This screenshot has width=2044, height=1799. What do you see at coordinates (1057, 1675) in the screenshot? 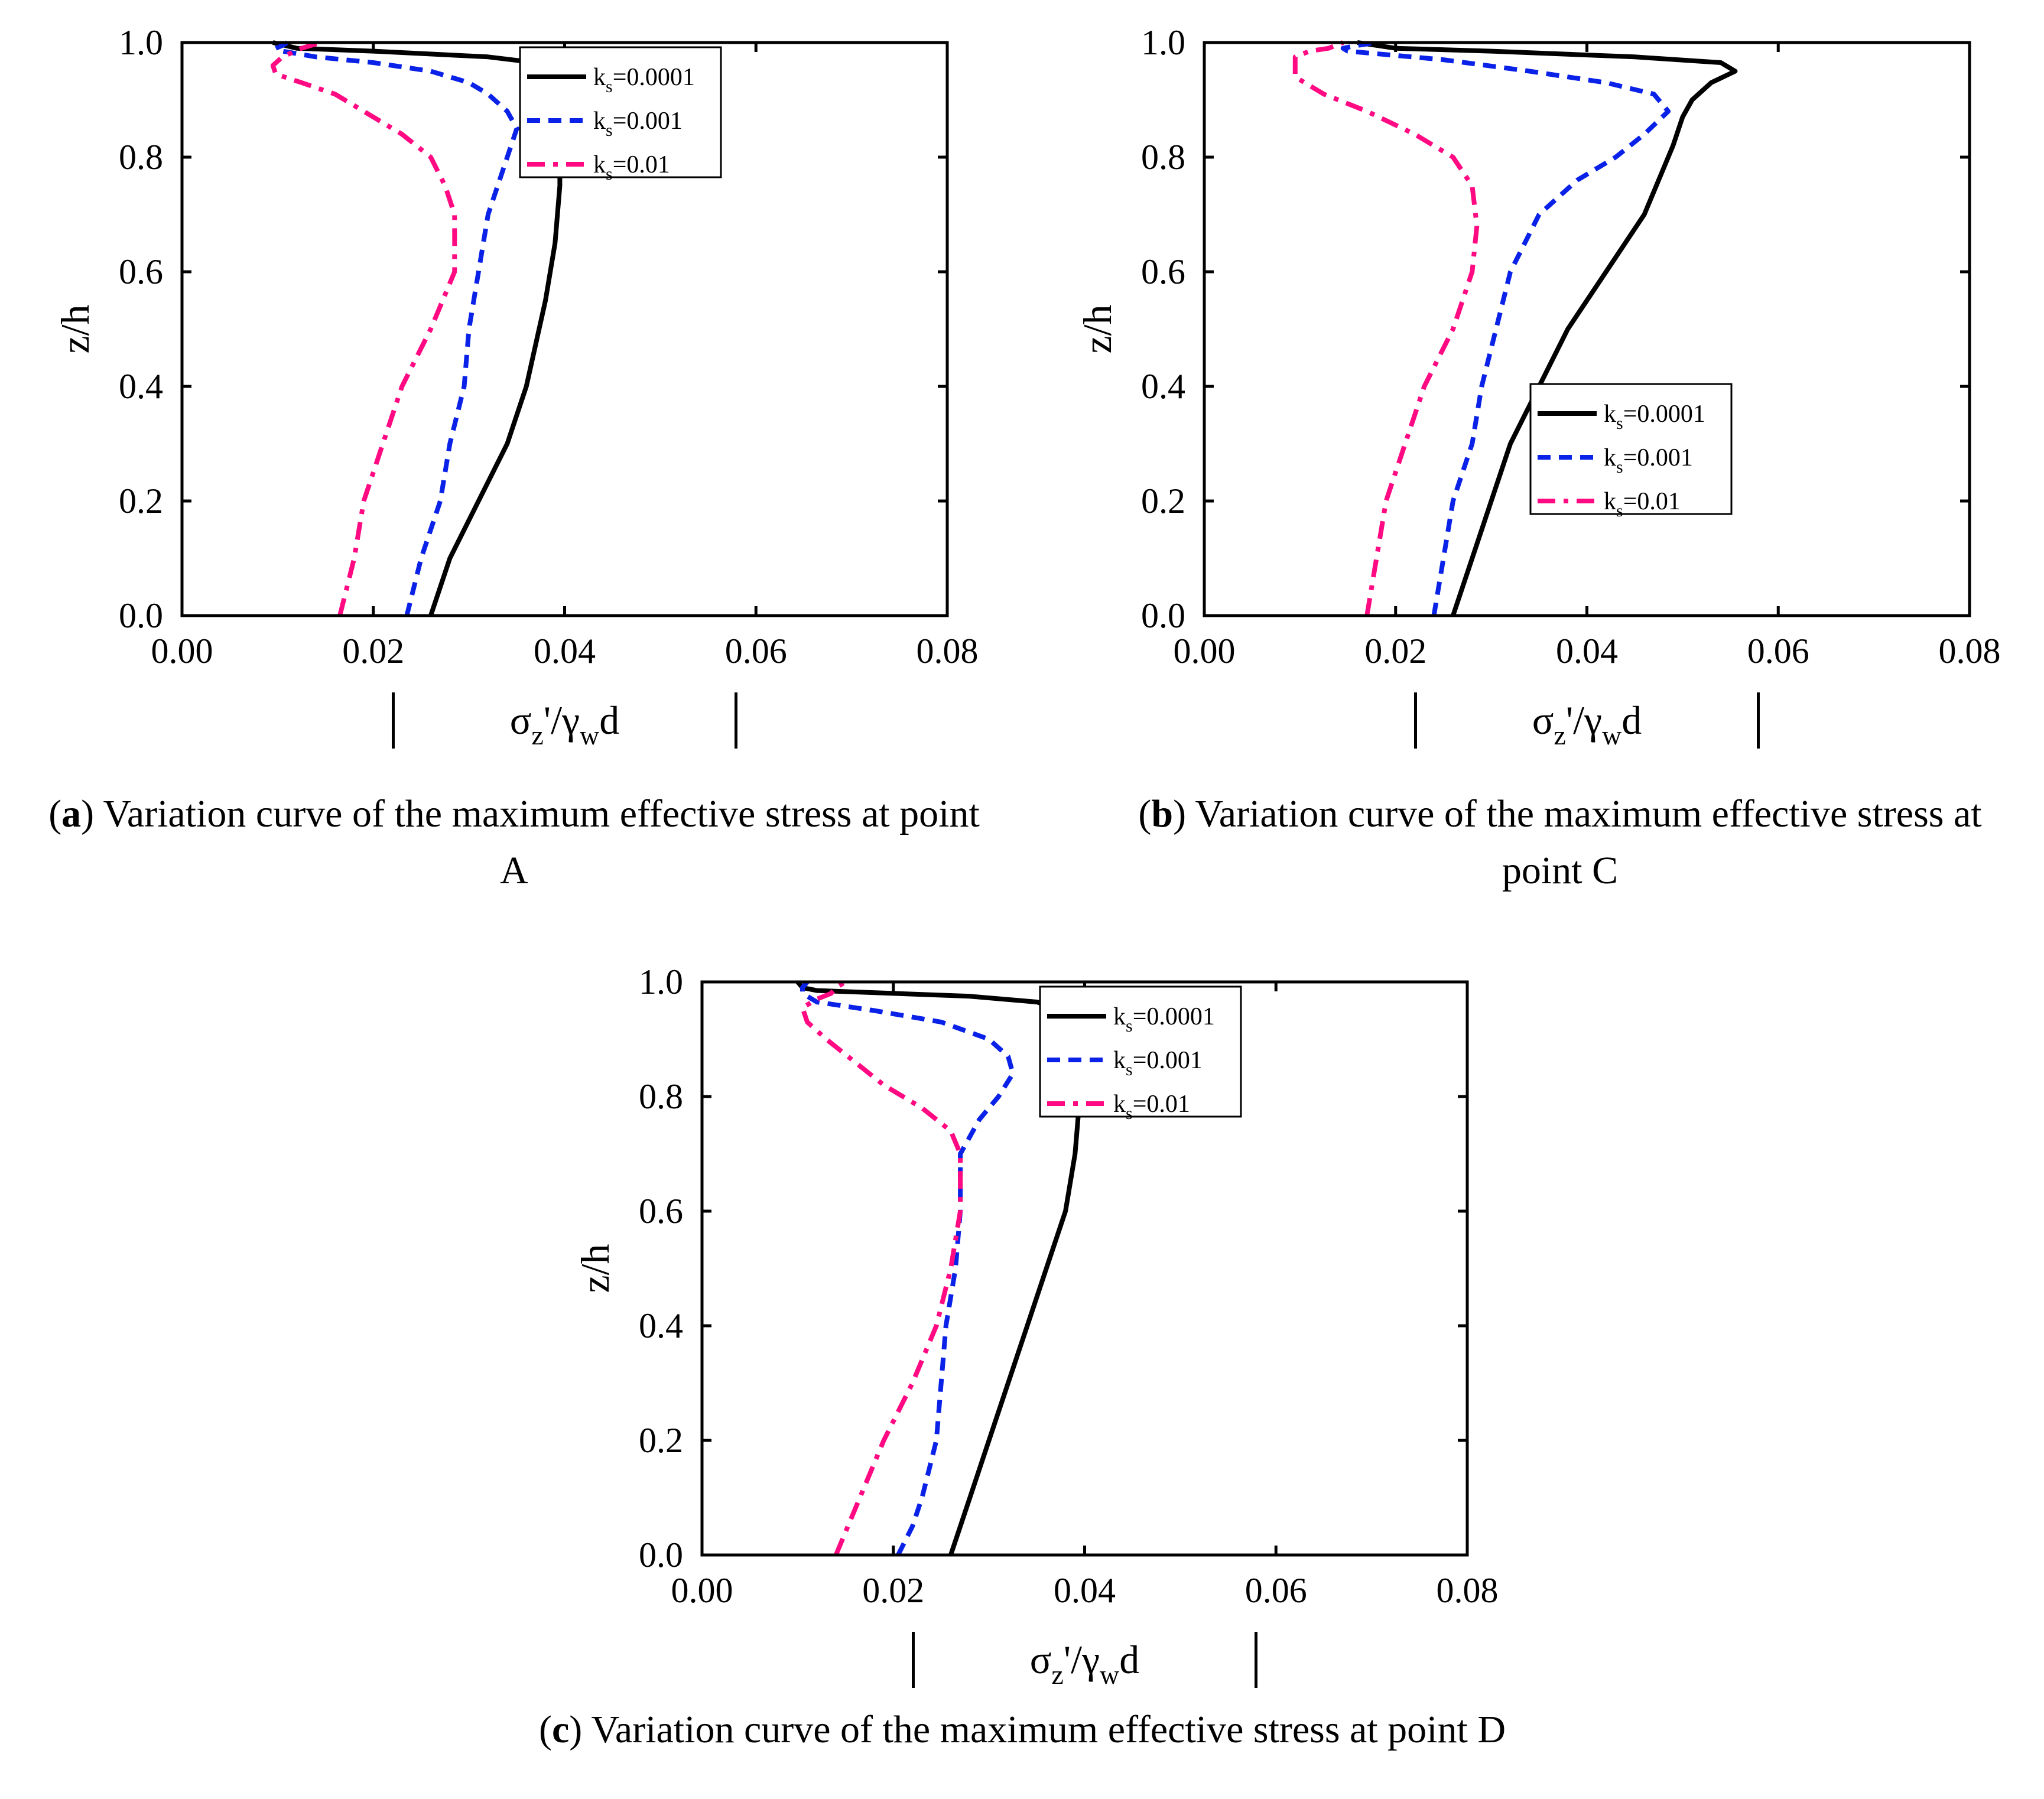
I see `x-label-subscript: z` at bounding box center [1057, 1675].